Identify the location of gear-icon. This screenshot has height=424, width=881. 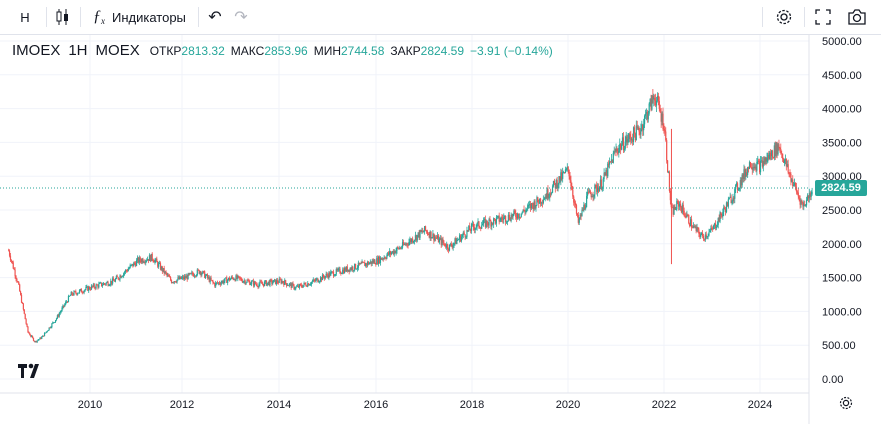
(784, 17).